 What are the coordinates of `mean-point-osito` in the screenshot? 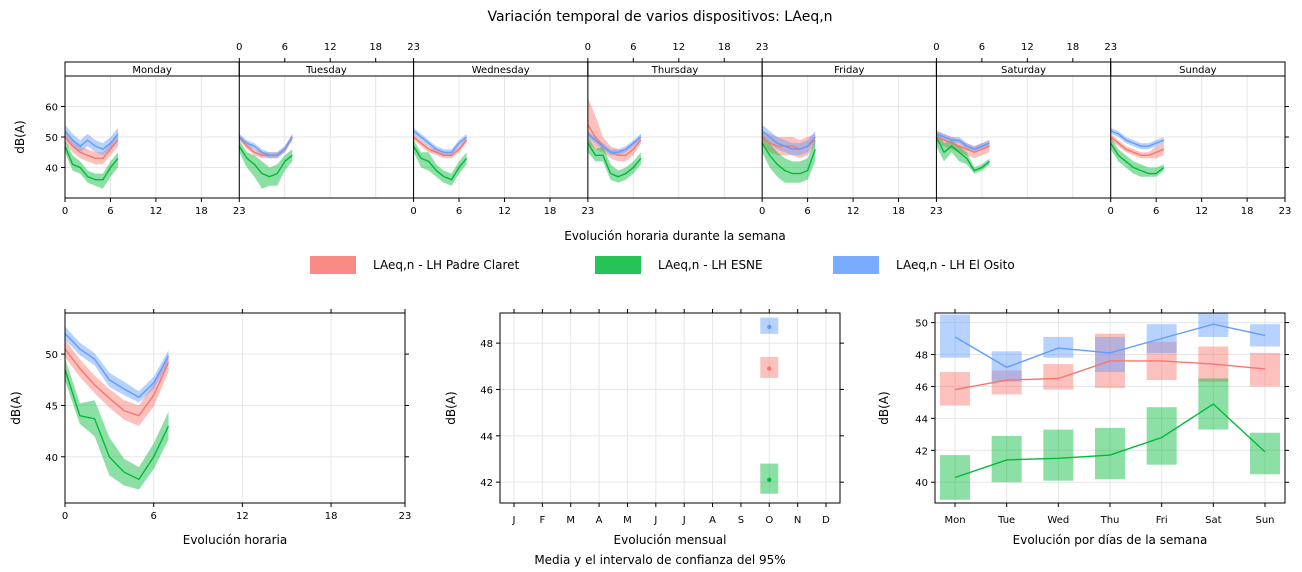 It's located at (769, 327).